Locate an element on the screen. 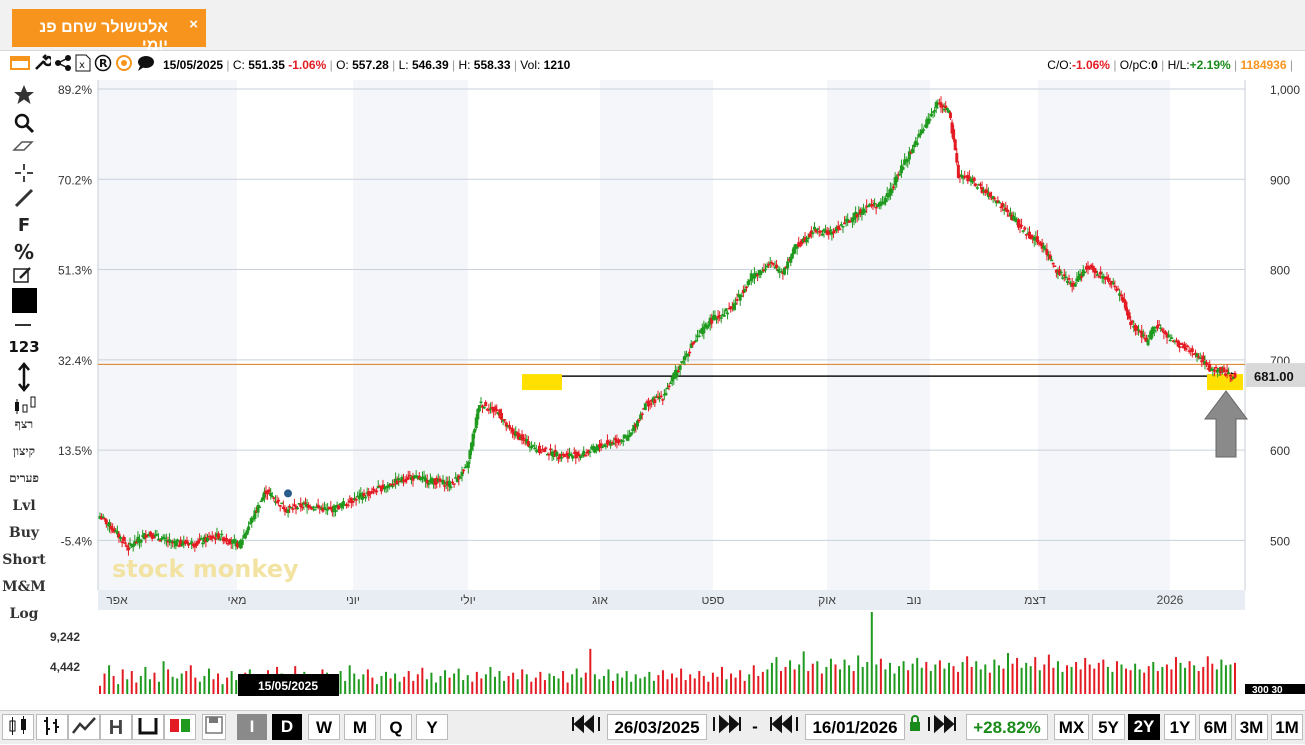  target-icon is located at coordinates (124, 65).